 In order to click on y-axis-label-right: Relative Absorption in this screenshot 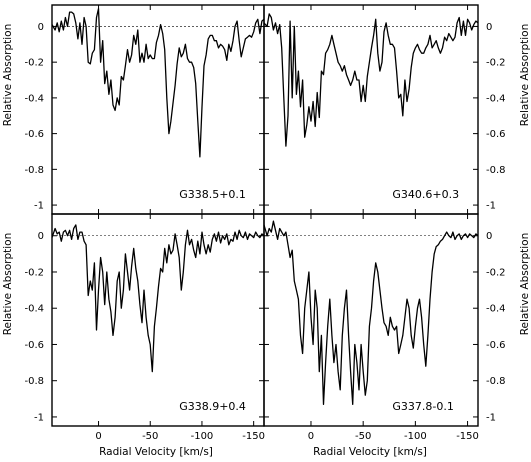, I will do `click(525, 75)`.